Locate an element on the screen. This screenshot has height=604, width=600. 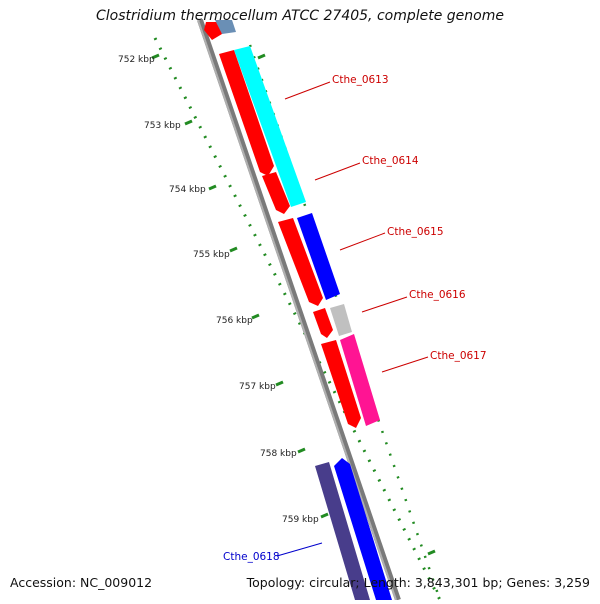
gene-label: Cthe_0614 is located at coordinates (390, 161).